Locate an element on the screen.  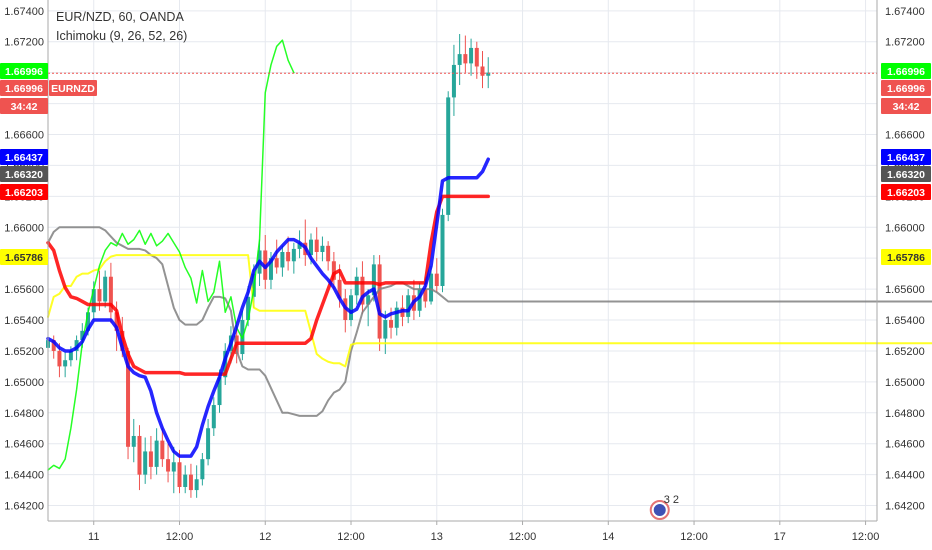
y-tick-label-right: 1.65200 is located at coordinates (905, 352).